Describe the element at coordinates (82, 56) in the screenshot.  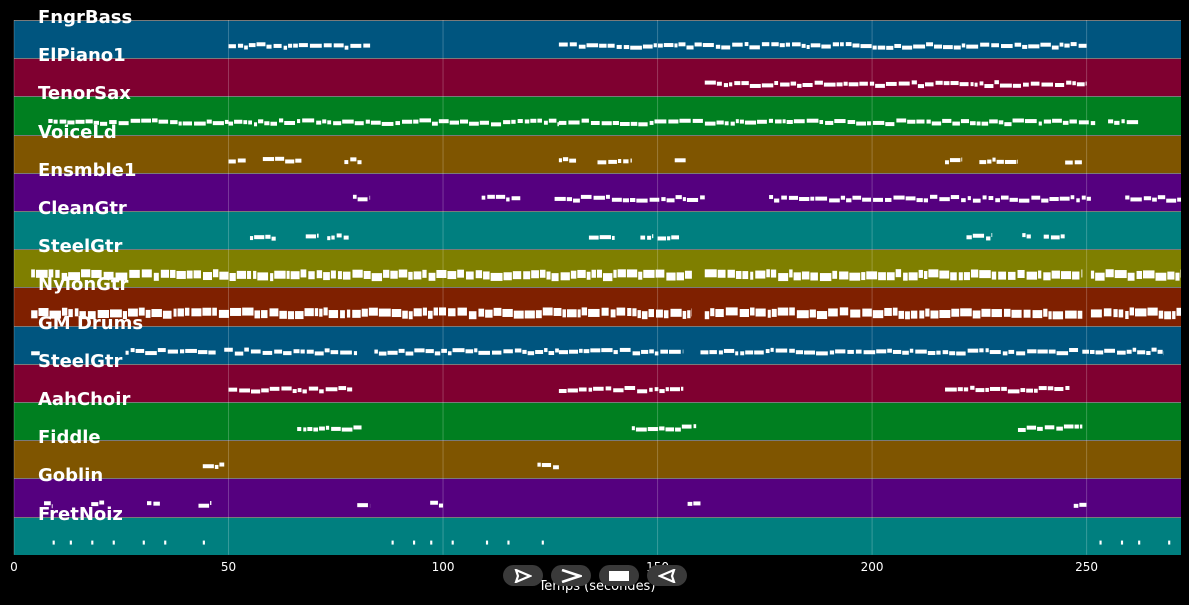
I see `track-label: ElPiano1` at that location.